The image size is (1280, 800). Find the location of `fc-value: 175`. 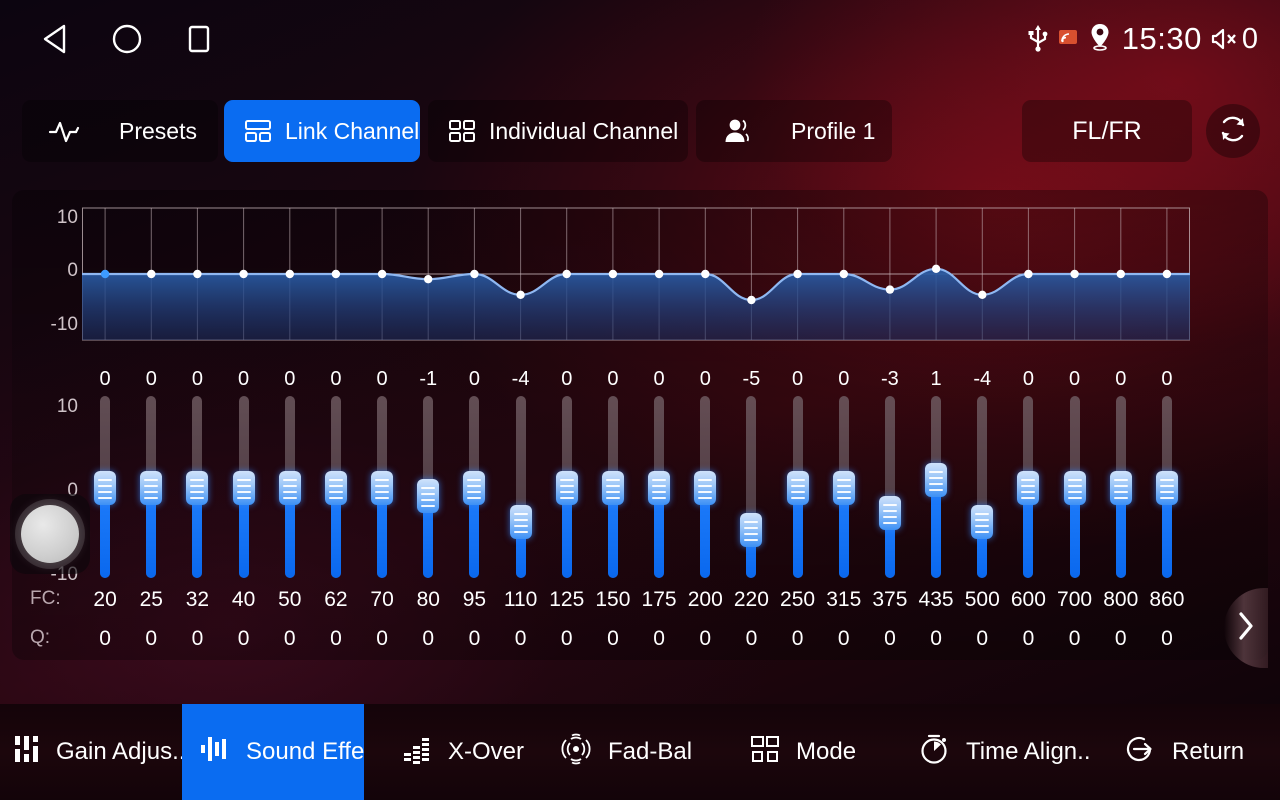

fc-value: 175 is located at coordinates (659, 599).